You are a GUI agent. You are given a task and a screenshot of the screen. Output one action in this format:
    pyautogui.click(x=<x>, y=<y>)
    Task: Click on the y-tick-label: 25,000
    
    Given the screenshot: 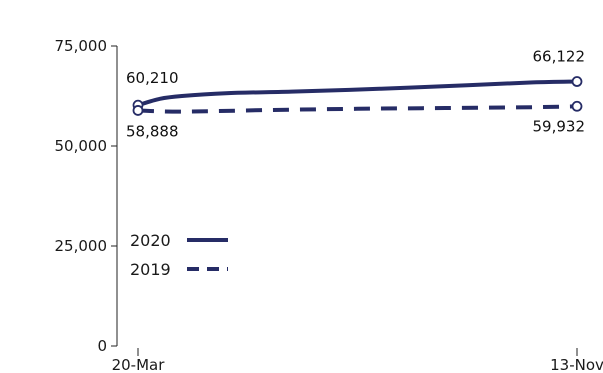 What is the action you would take?
    pyautogui.click(x=81, y=246)
    